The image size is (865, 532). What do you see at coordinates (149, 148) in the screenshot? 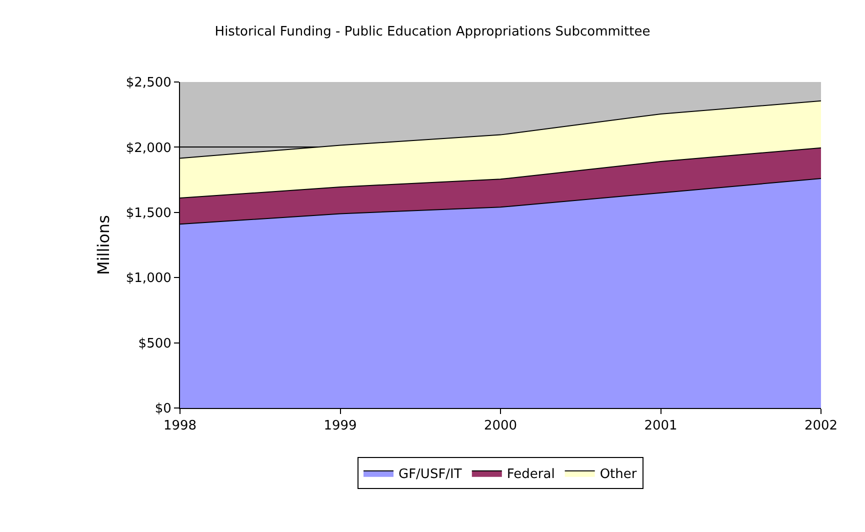
I see `y-tick-label: $2,000` at bounding box center [149, 148].